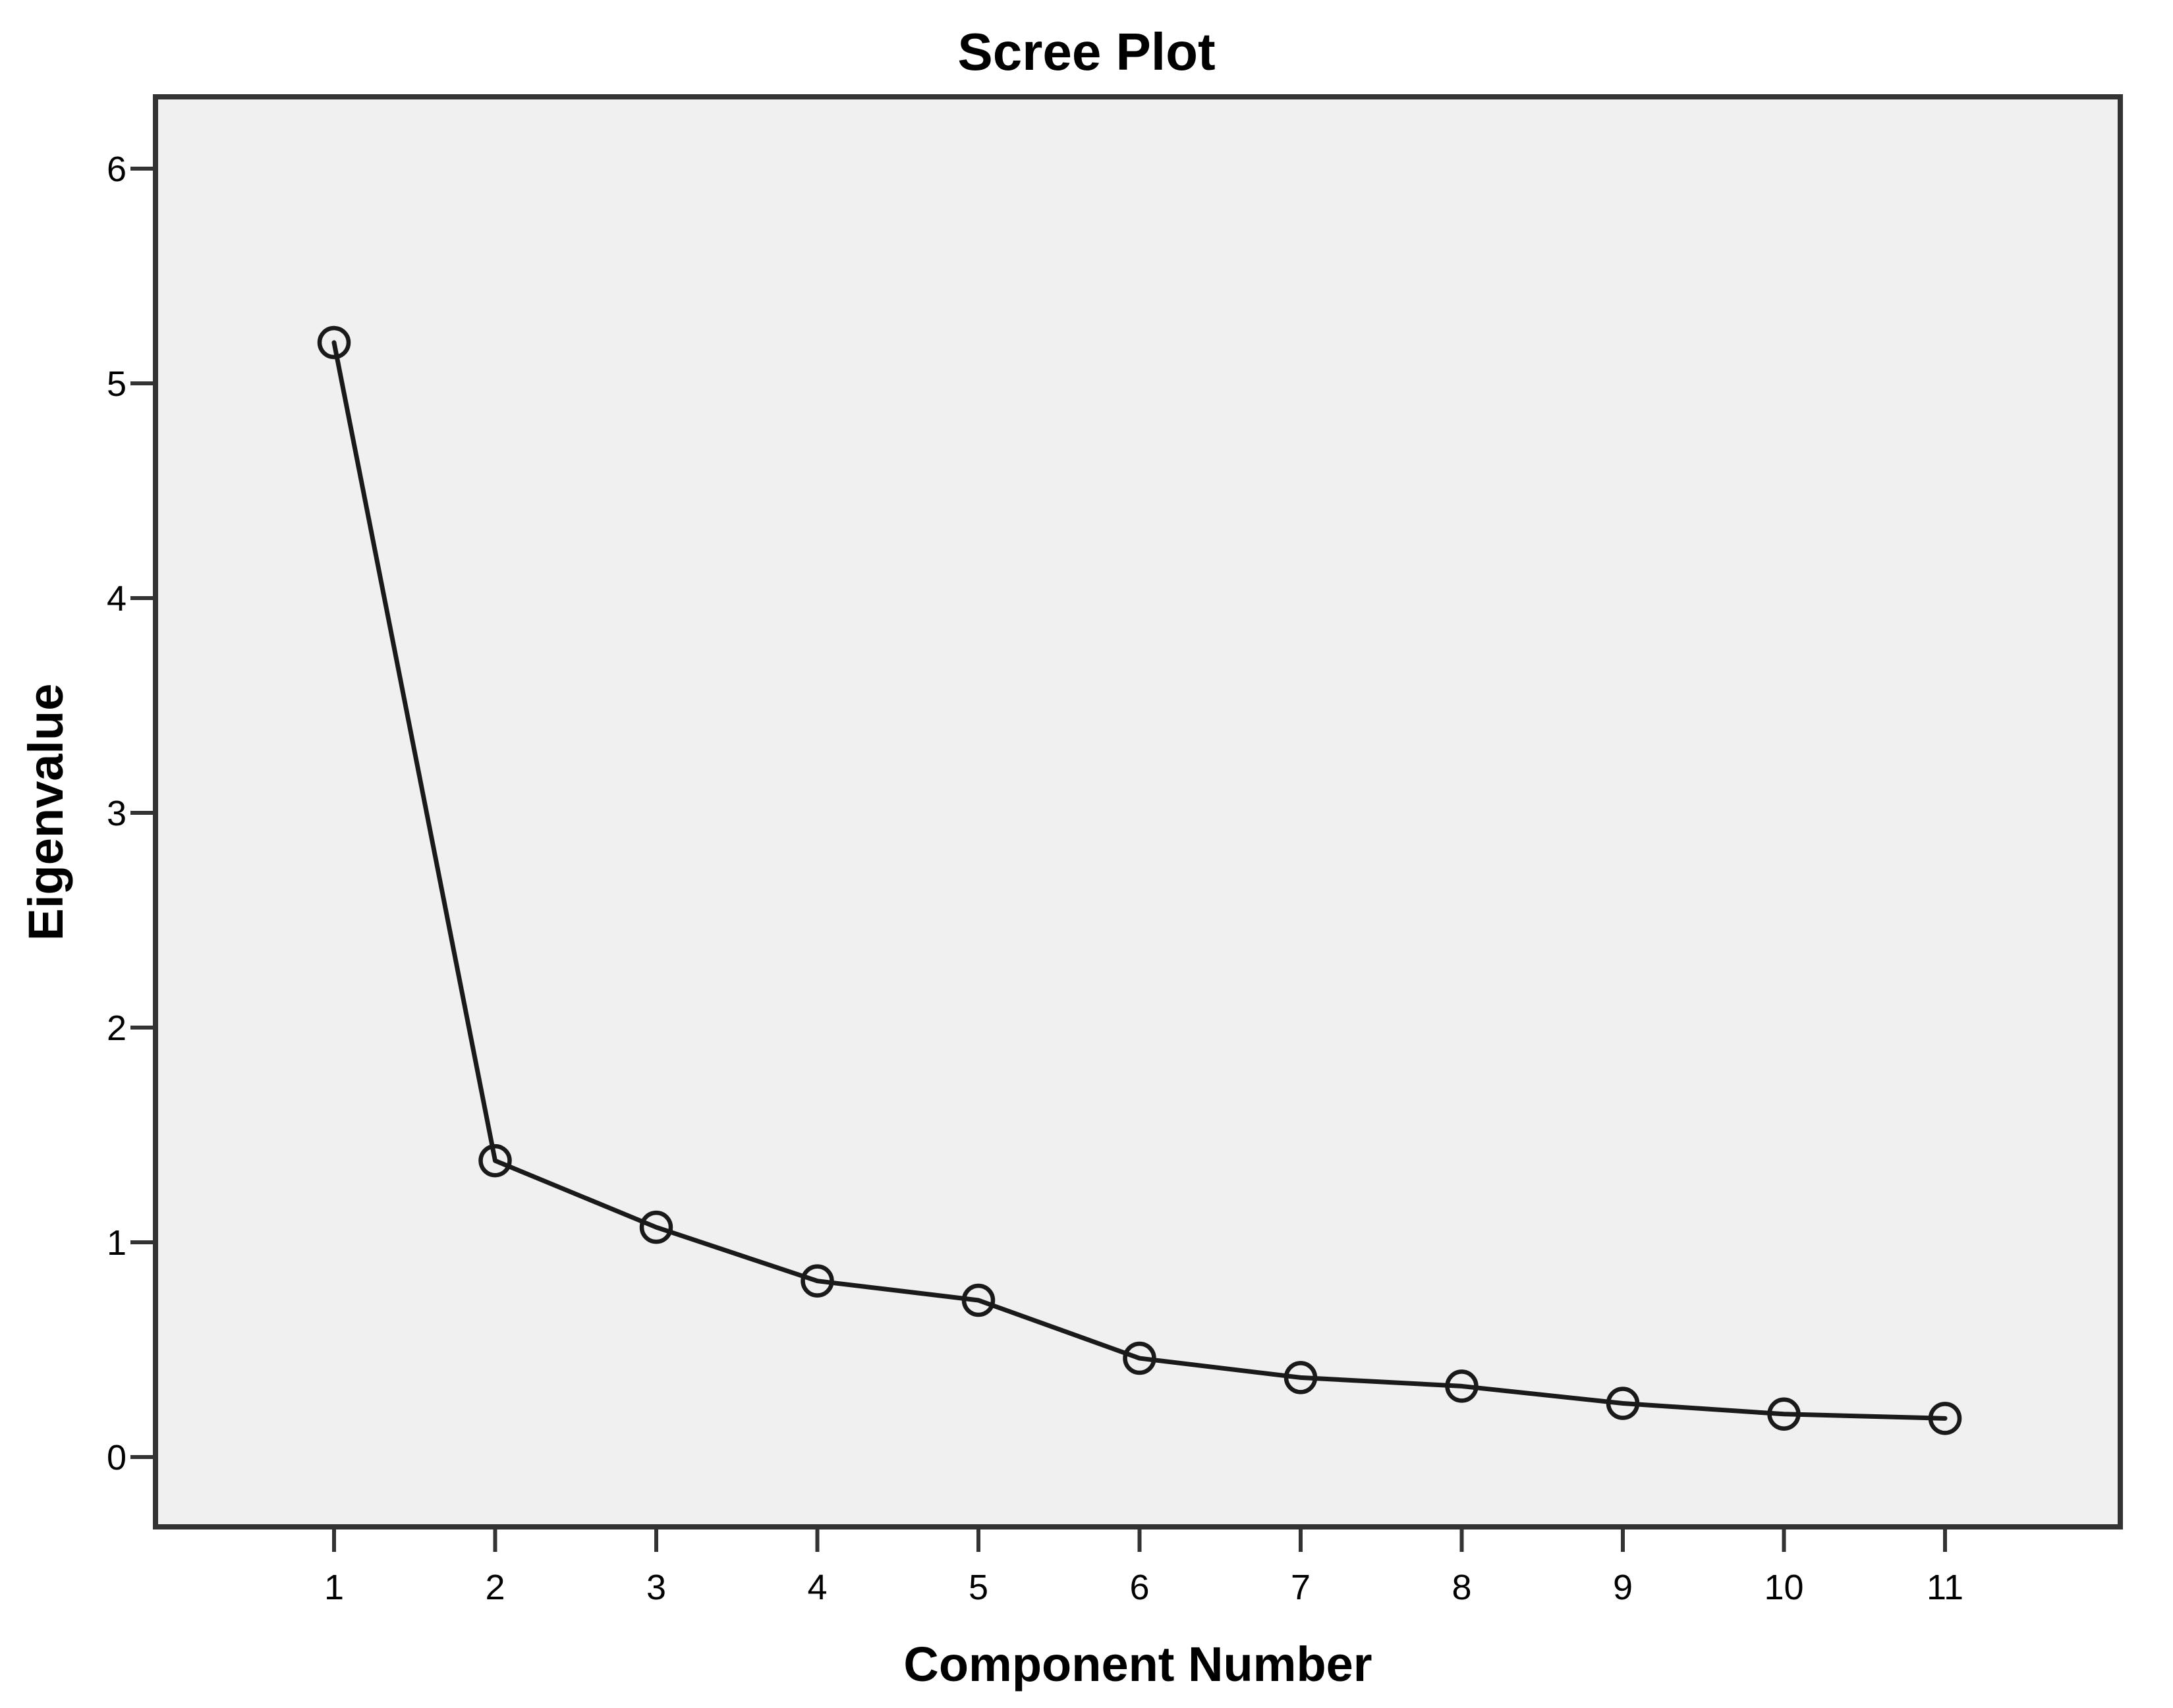 Image resolution: width=2173 pixels, height=1708 pixels. What do you see at coordinates (1783, 1587) in the screenshot?
I see `x-tick-label: 10` at bounding box center [1783, 1587].